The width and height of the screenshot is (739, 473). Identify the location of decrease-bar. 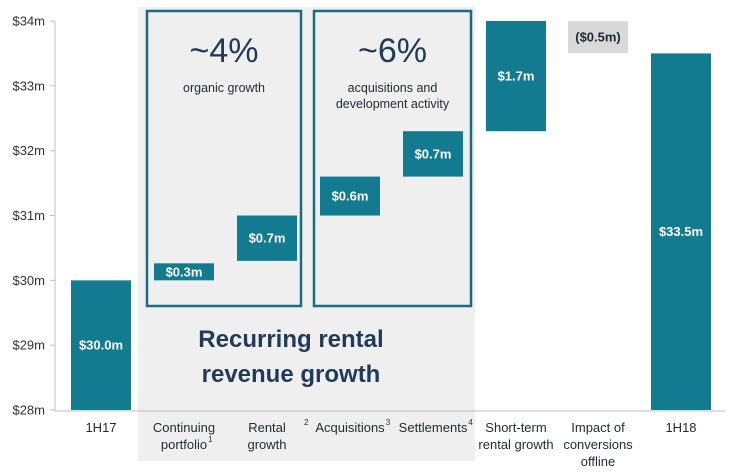
(598, 37).